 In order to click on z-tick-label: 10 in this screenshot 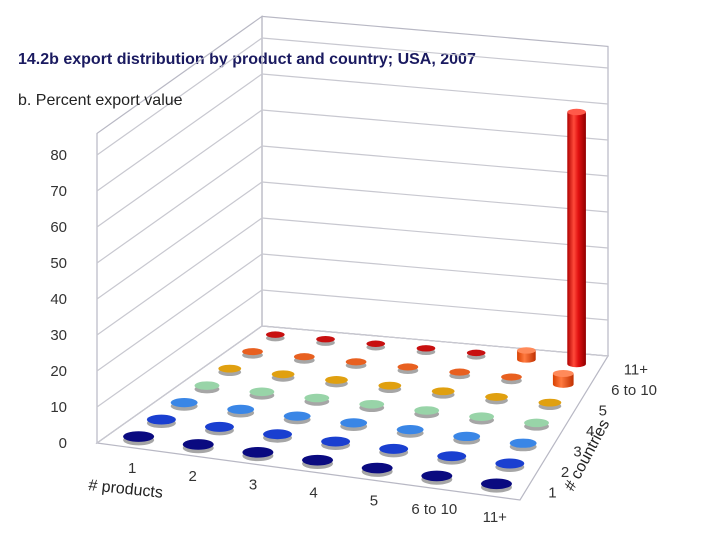, I will do `click(58, 407)`.